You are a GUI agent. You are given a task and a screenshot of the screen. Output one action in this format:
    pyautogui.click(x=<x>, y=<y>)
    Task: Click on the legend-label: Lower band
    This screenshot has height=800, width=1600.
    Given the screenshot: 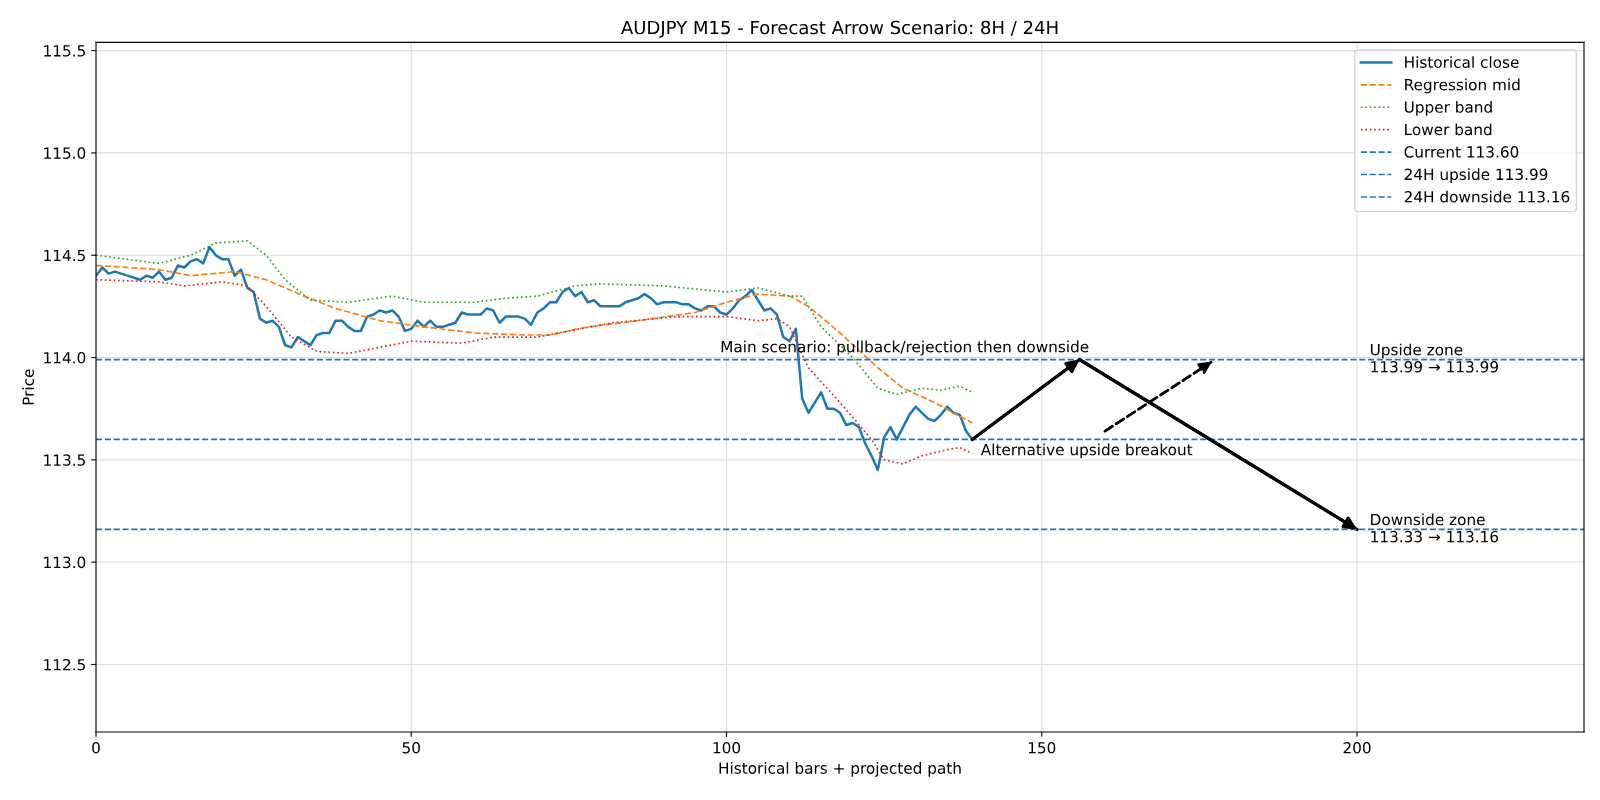 What is the action you would take?
    pyautogui.click(x=1448, y=129)
    